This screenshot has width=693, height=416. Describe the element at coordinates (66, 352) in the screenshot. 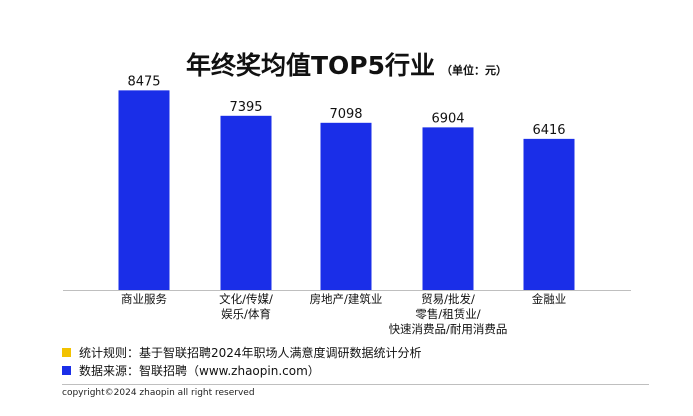

I see `yellow-square-icon` at that location.